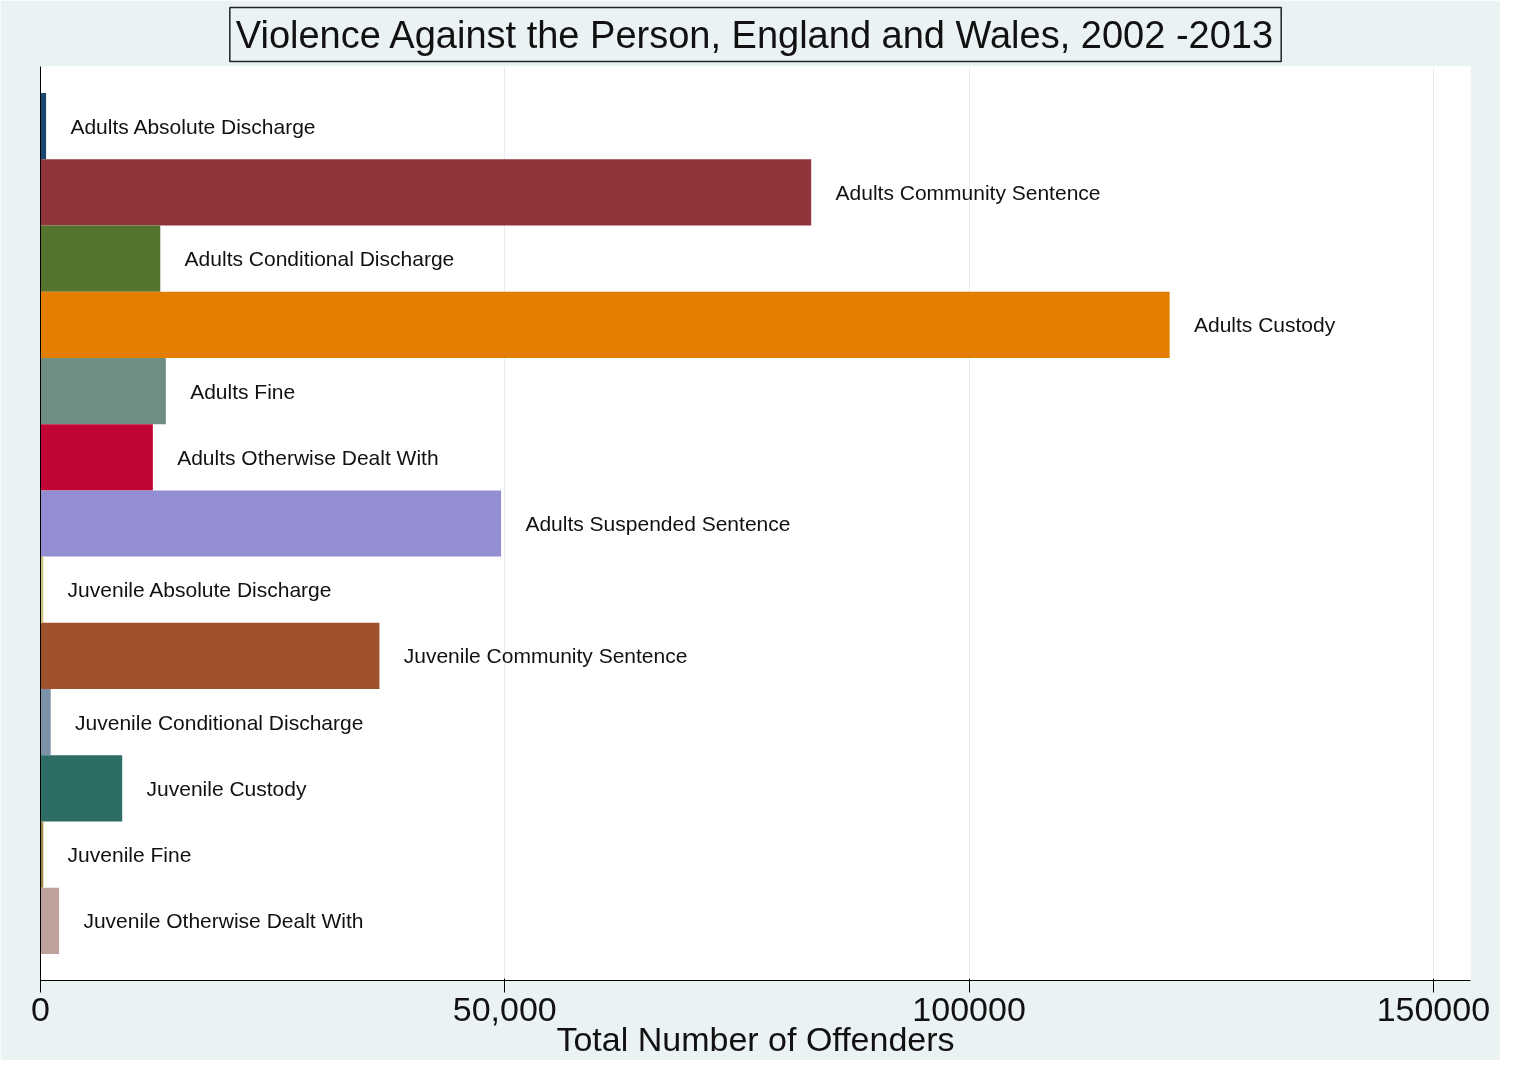  What do you see at coordinates (1433, 1008) in the screenshot?
I see `x-tick-label: 150000` at bounding box center [1433, 1008].